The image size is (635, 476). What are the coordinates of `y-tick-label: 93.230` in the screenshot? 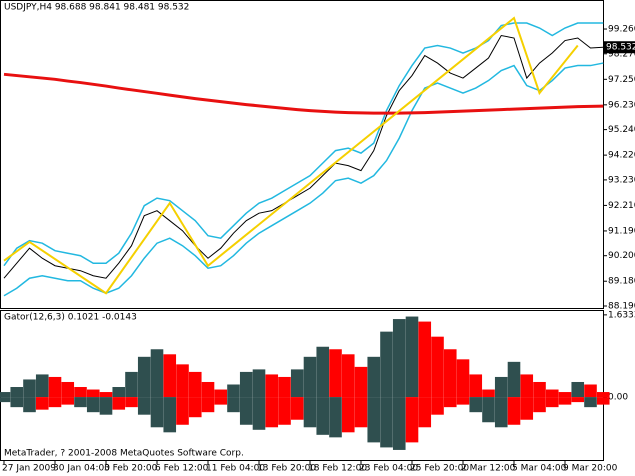 It's located at (621, 180).